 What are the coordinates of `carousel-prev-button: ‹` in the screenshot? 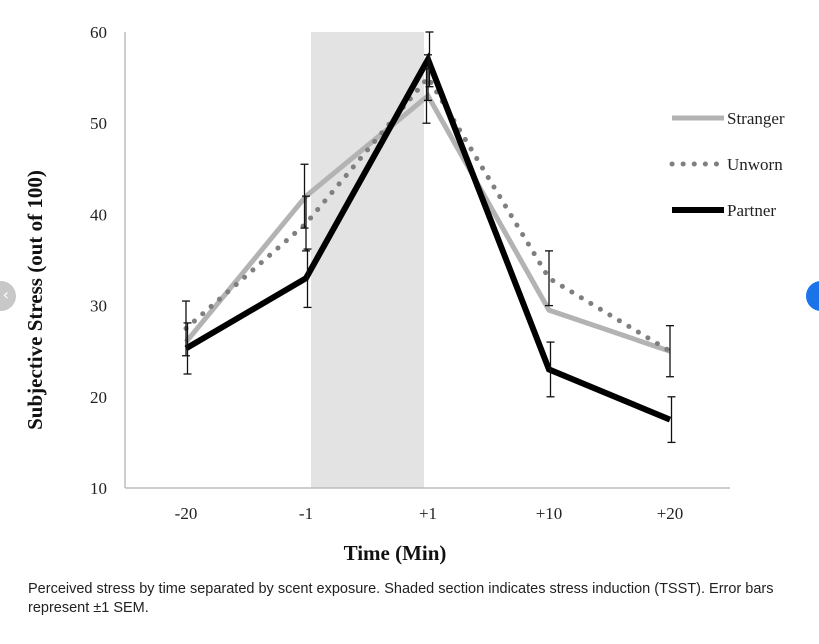 It's located at (8, 296).